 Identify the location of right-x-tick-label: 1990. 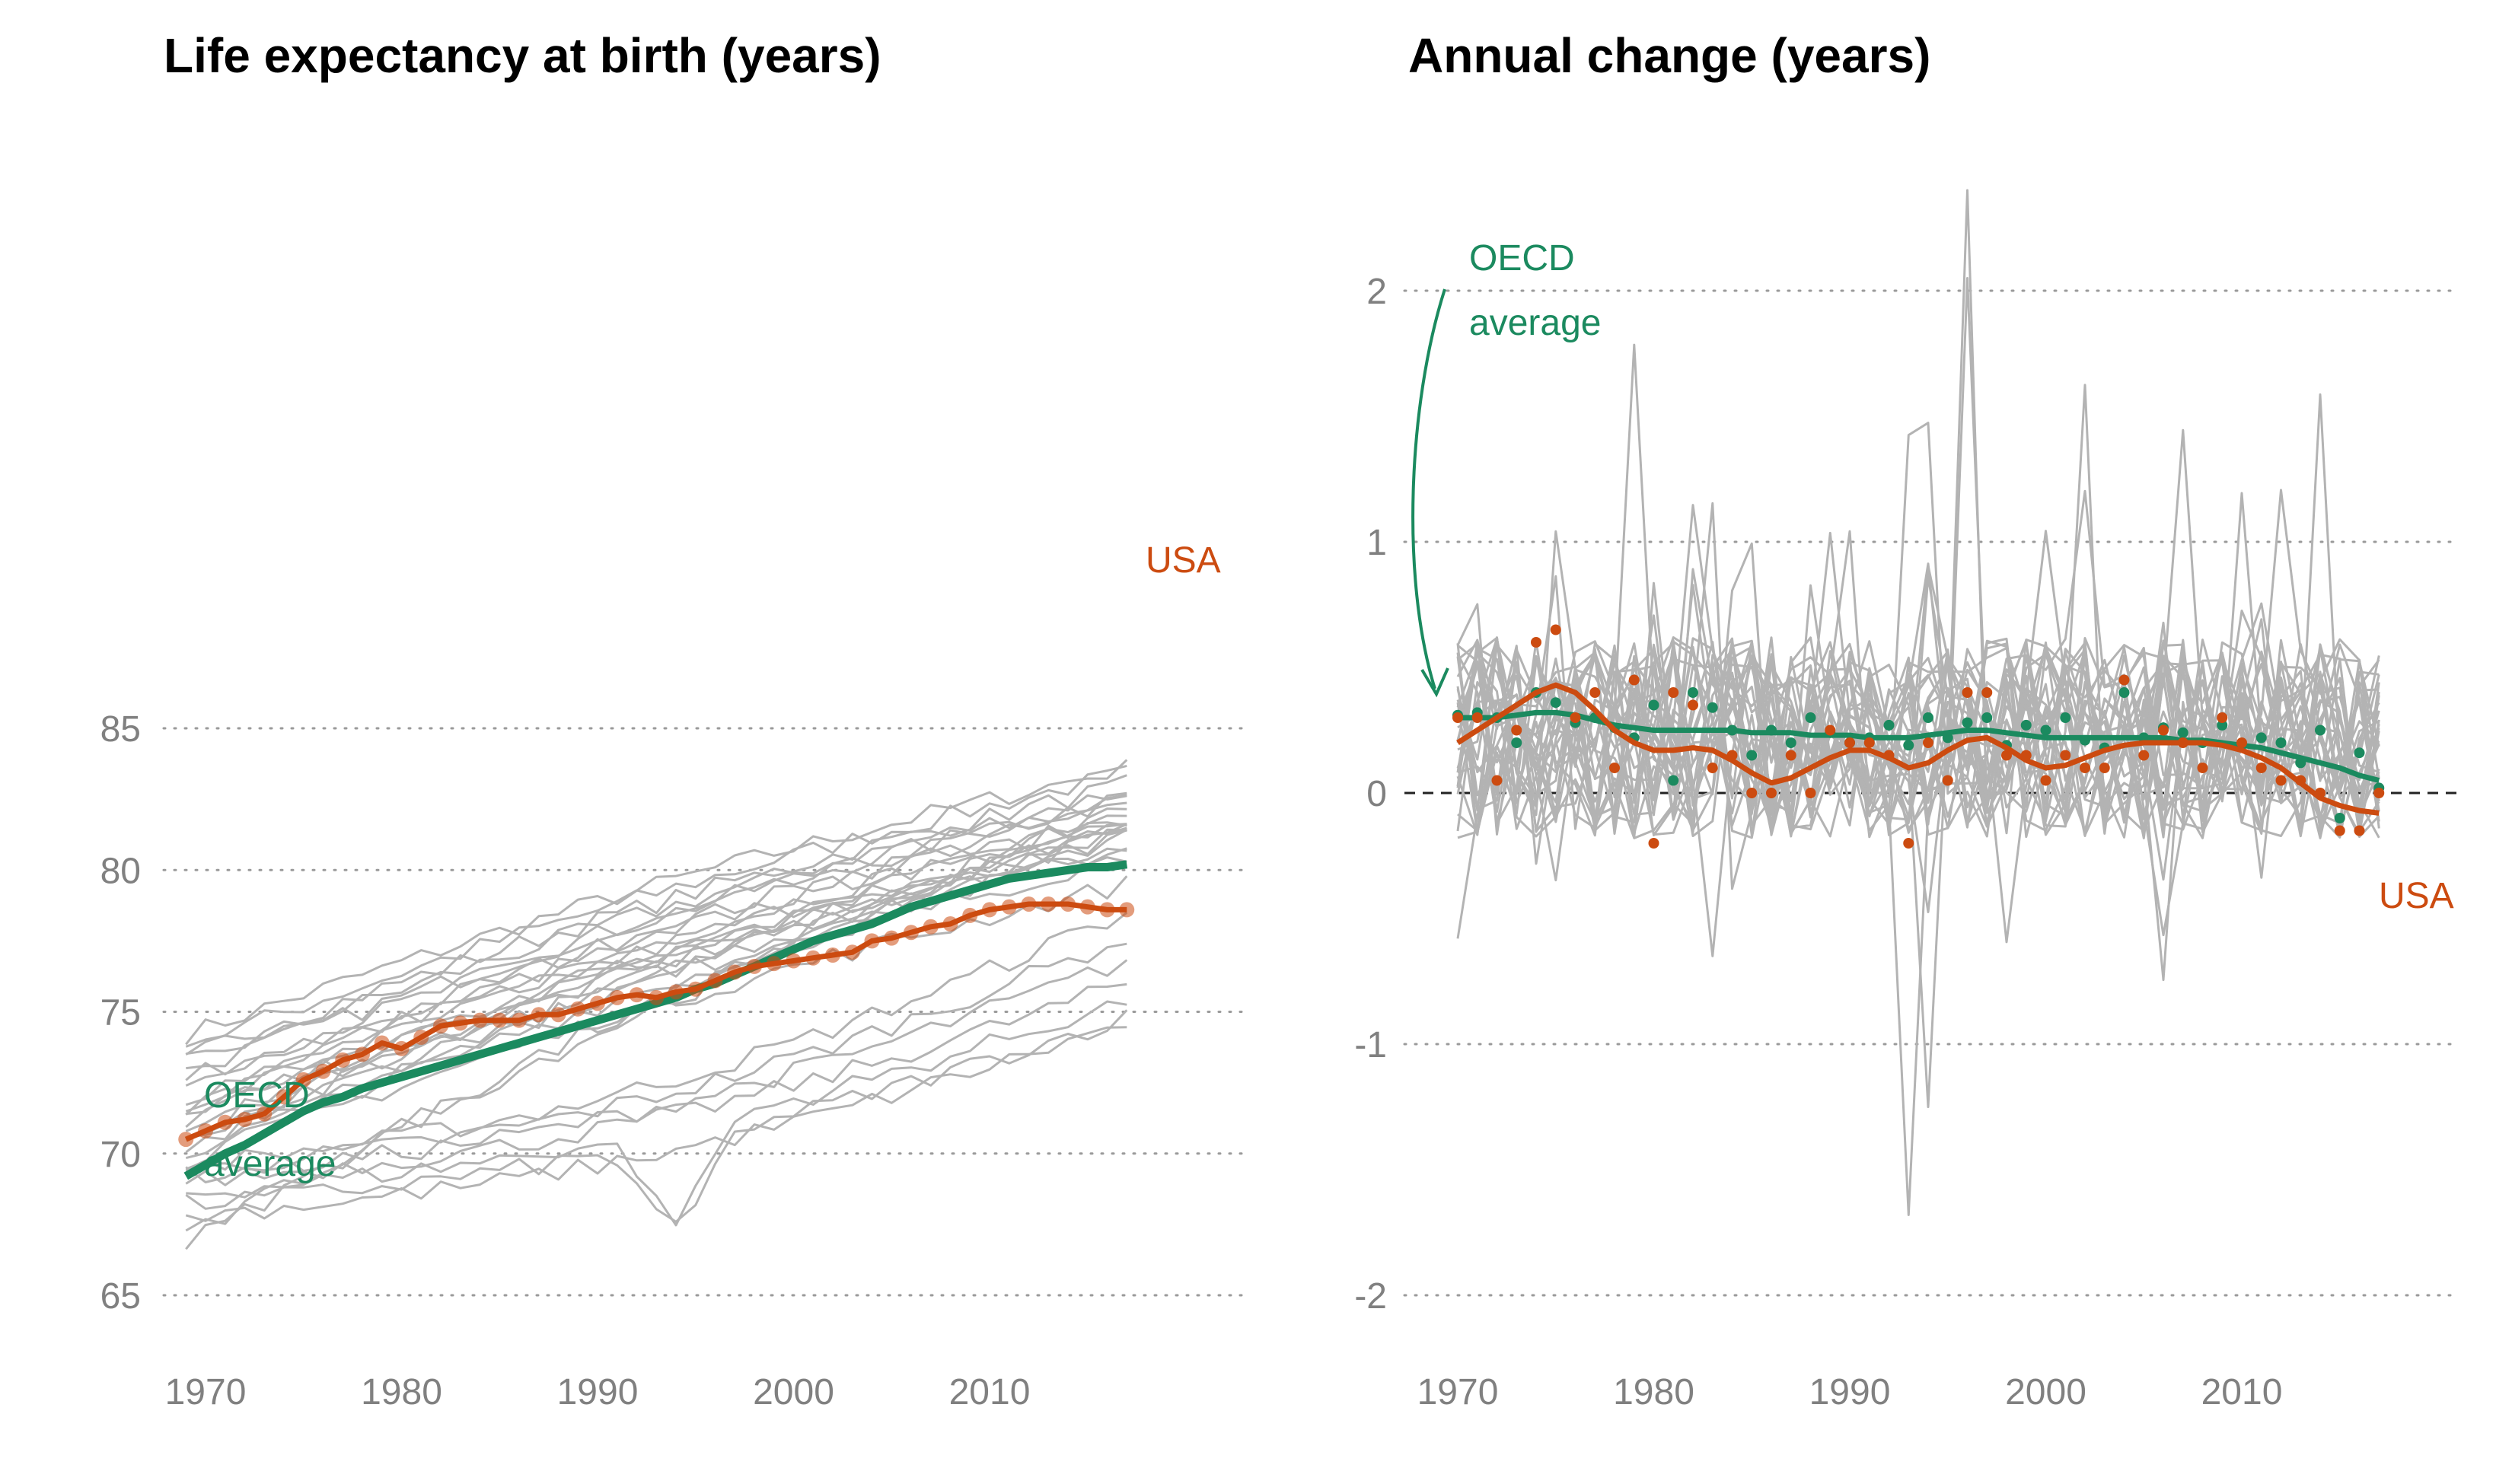
(1850, 1392).